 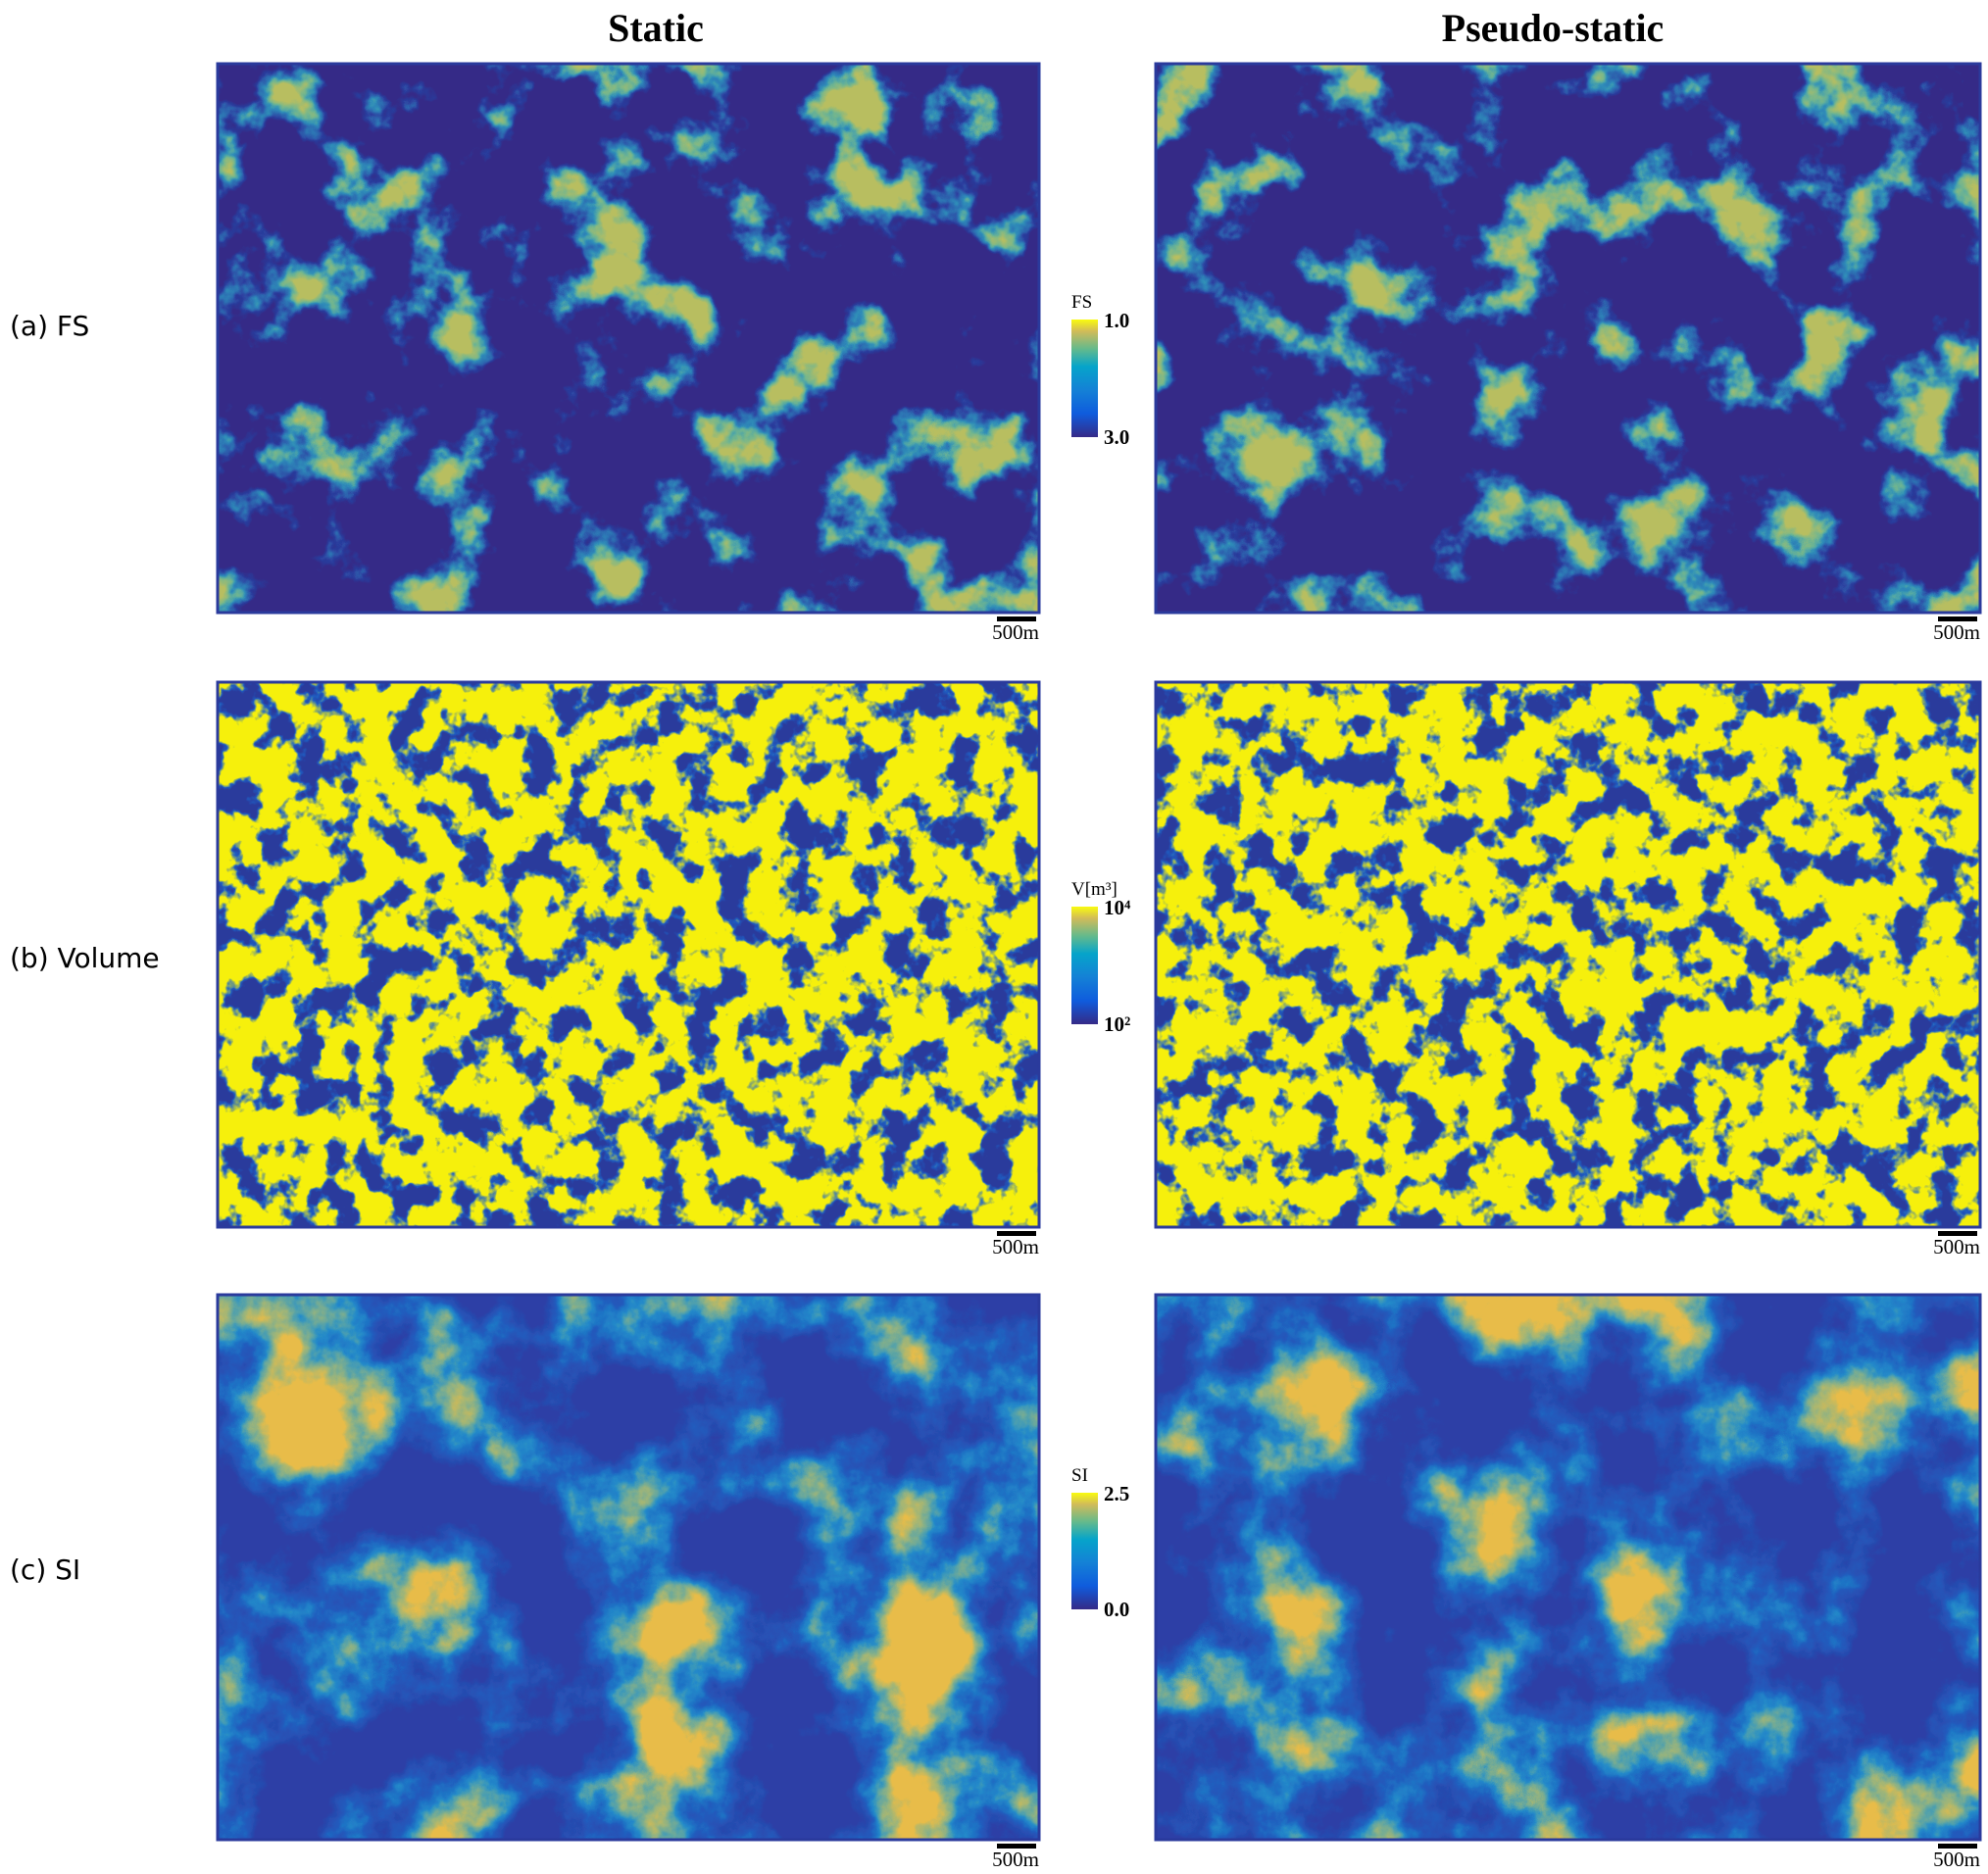 I want to click on colorbar-title: SI, so click(x=1079, y=1475).